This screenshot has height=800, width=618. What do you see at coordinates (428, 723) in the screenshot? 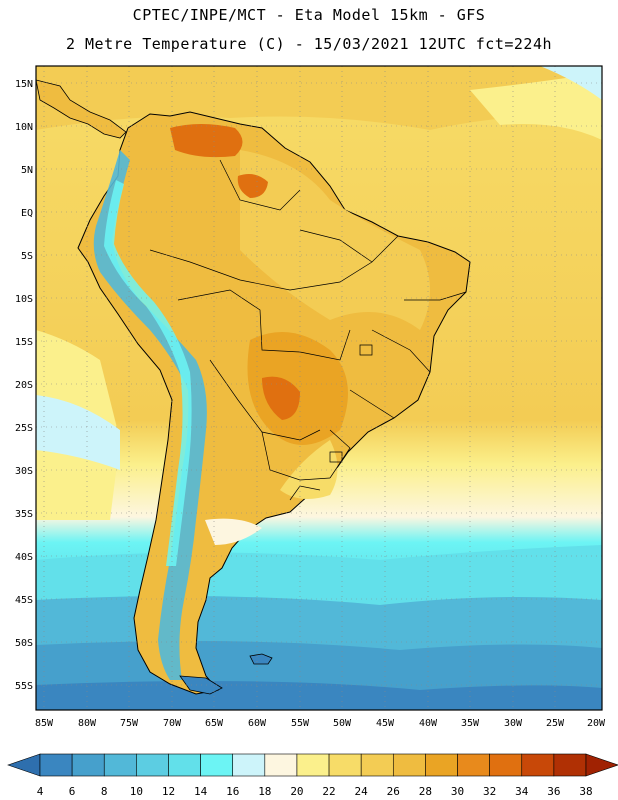
I see `lon-label: 40W` at bounding box center [428, 723].